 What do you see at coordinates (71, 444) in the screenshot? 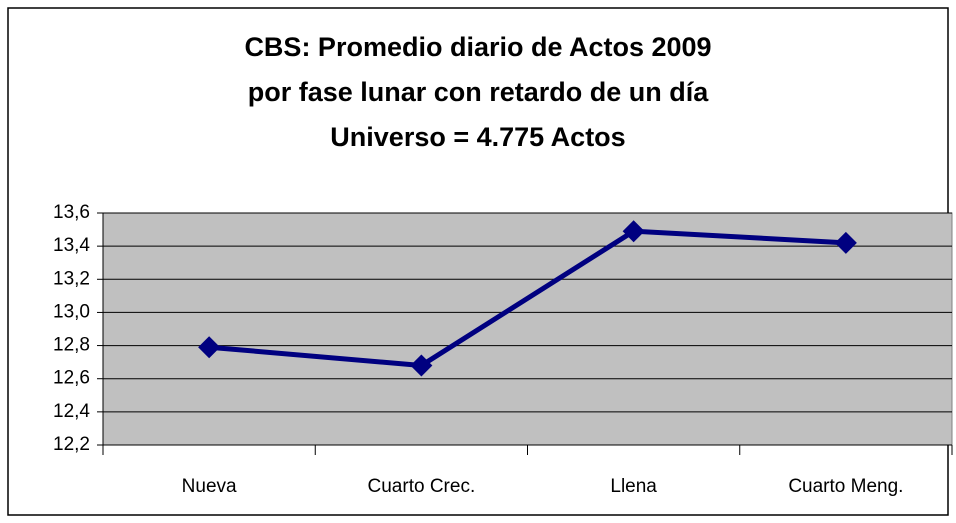
I see `y-tick-label: 12,2` at bounding box center [71, 444].